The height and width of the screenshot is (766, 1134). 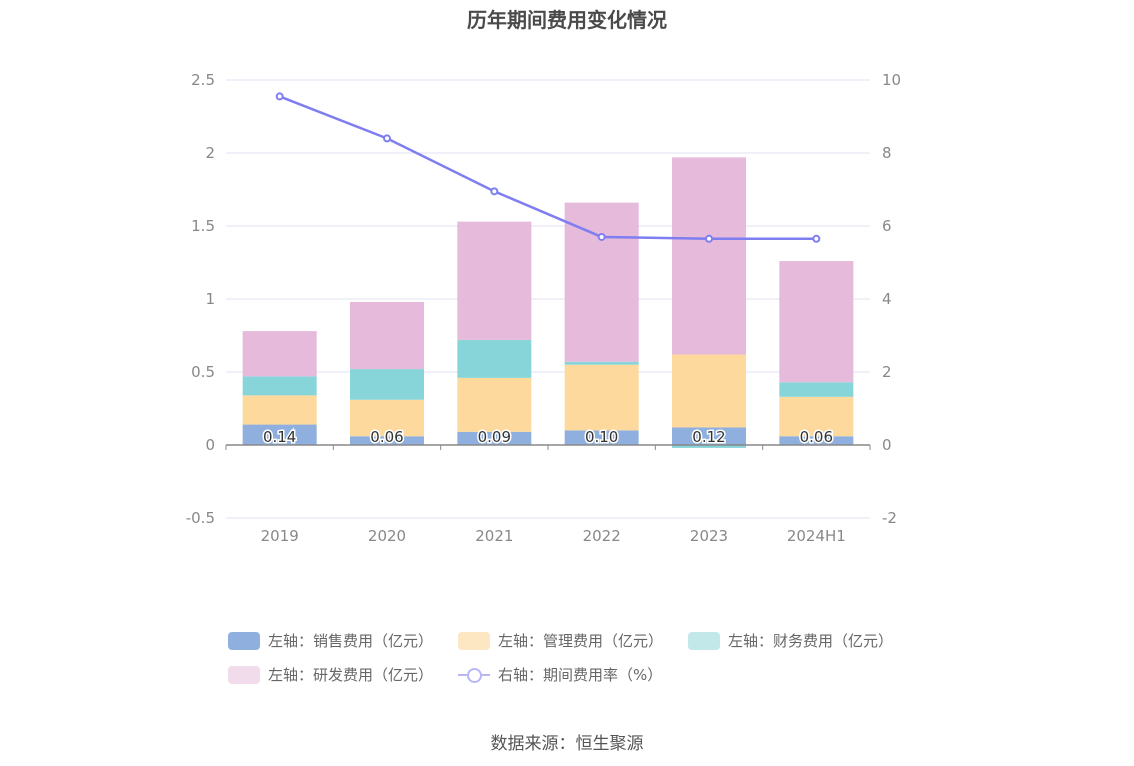 I want to click on left-axis-tick-label: 1, so click(x=210, y=299).